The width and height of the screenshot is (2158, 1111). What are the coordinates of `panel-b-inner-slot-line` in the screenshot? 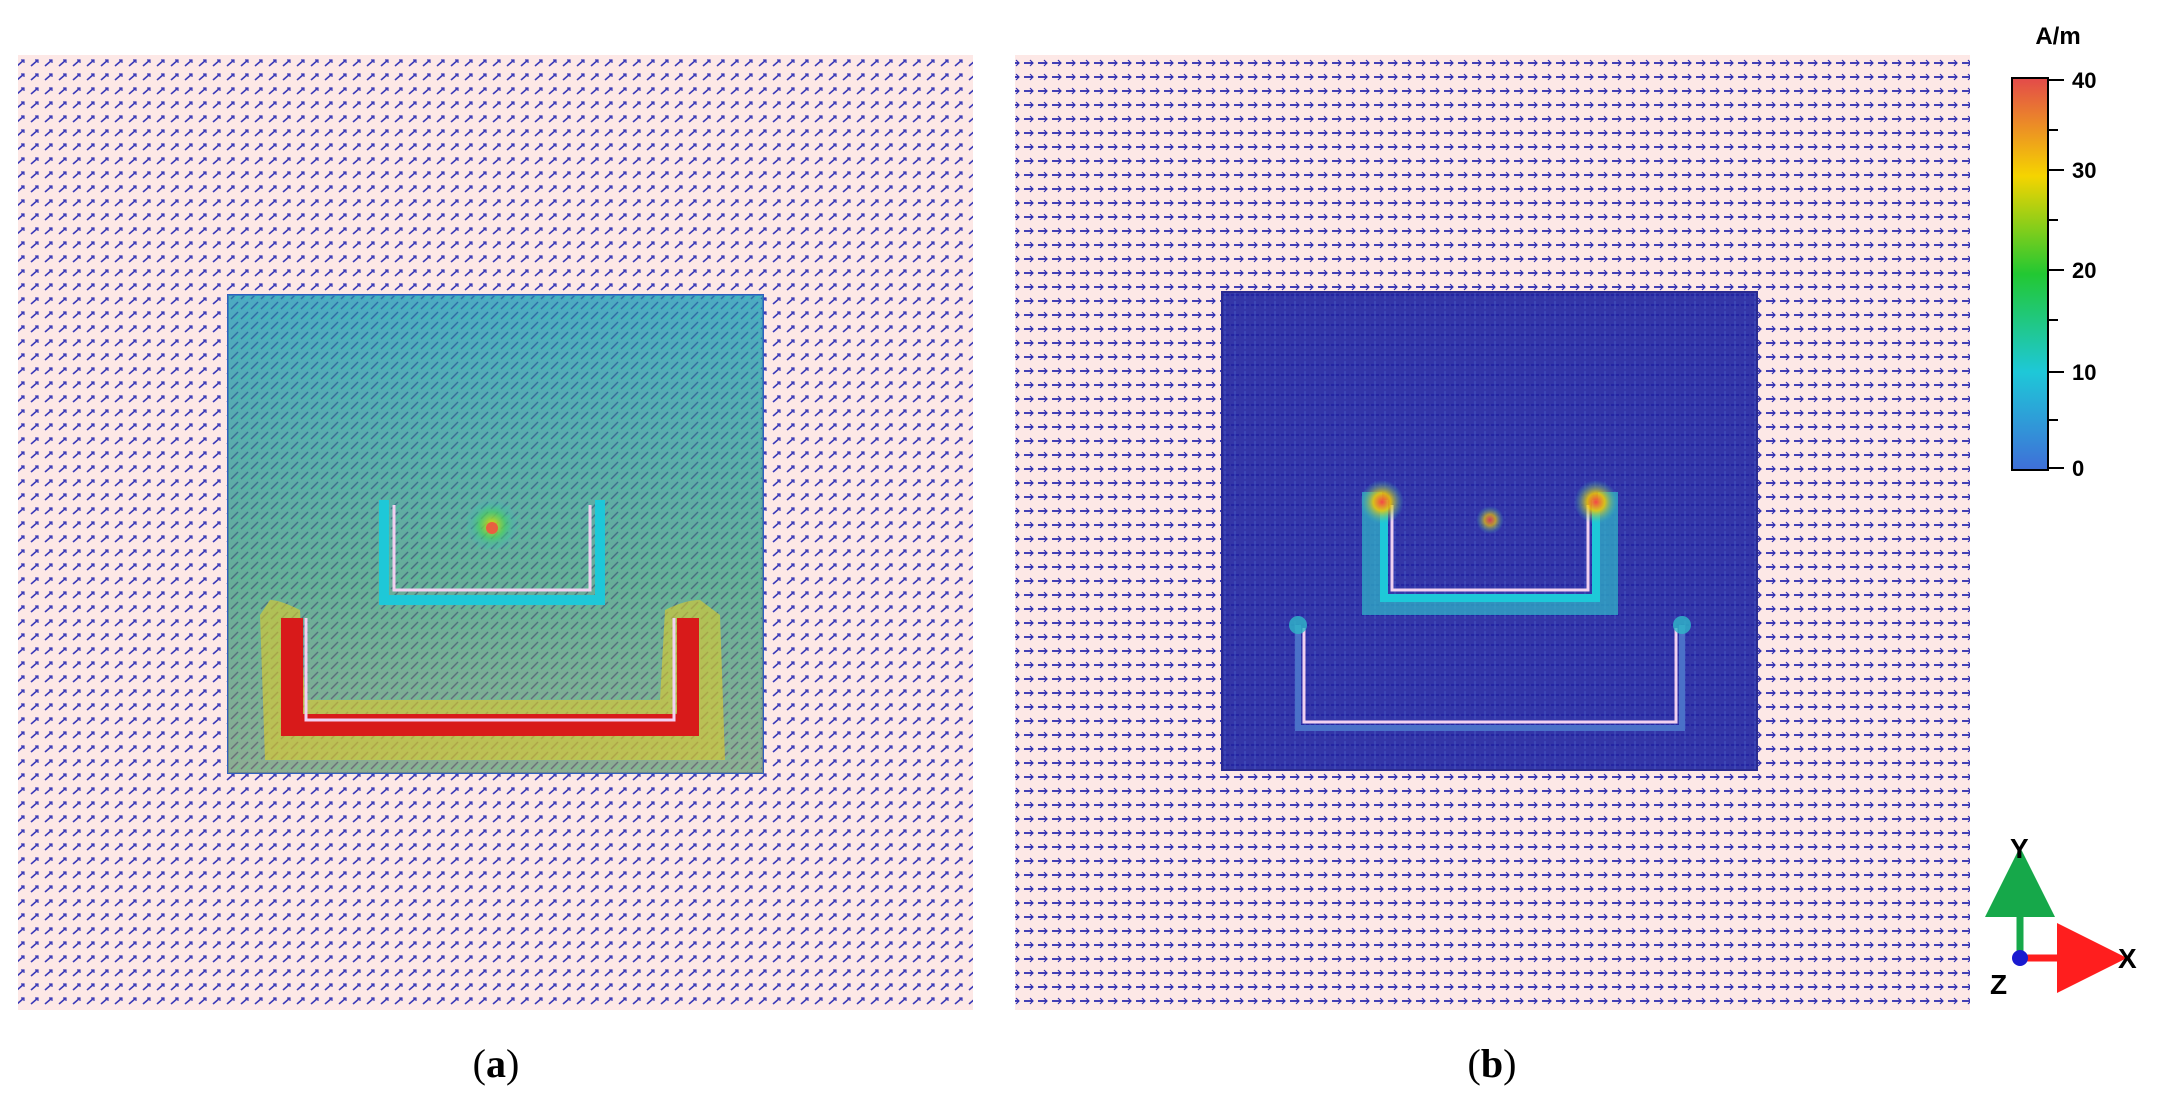 It's located at (1490, 548).